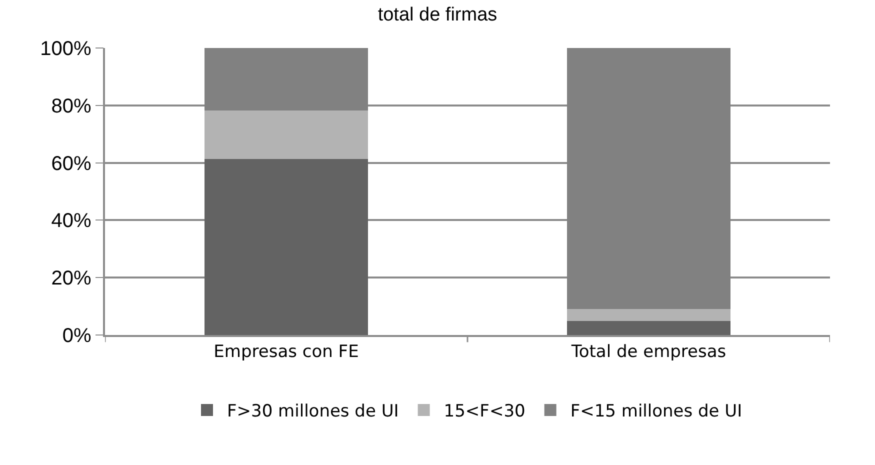  What do you see at coordinates (71, 163) in the screenshot?
I see `y-tick-label: 60%` at bounding box center [71, 163].